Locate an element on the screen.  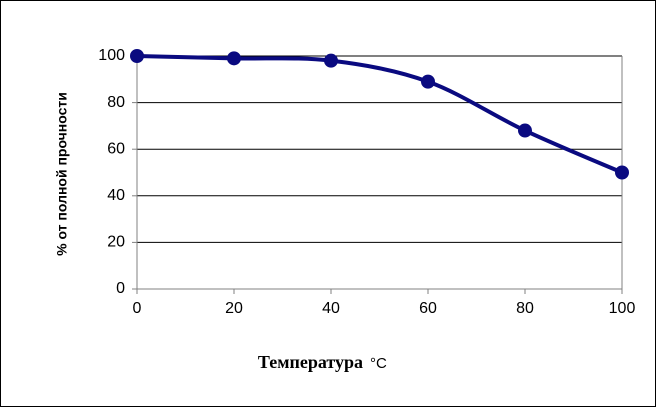
y-tick-label-0: 0 is located at coordinates (120, 288).